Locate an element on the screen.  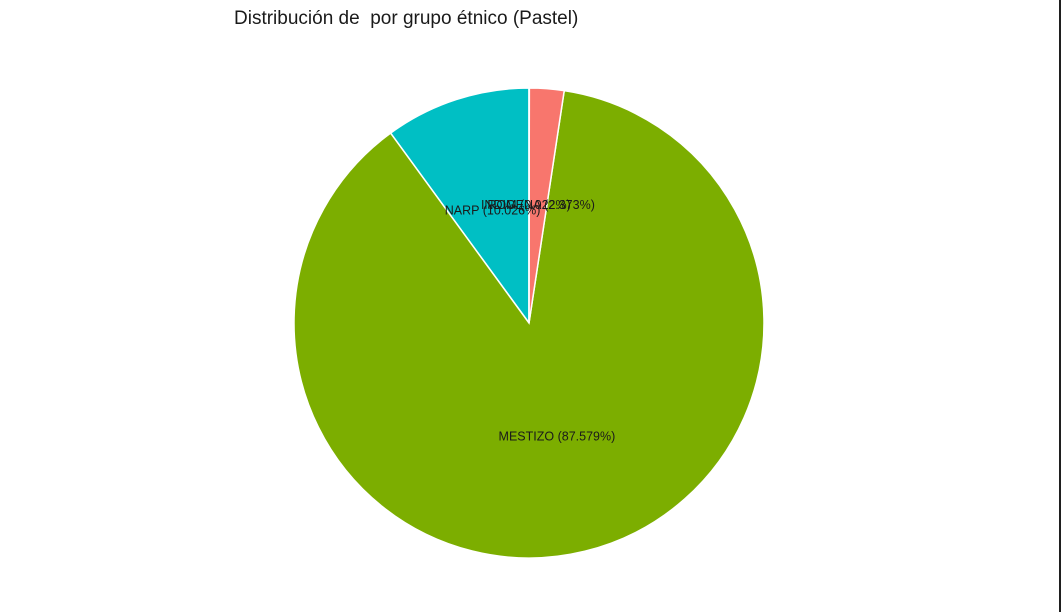
slice-label-mestizo: MESTIZO (87.579%) is located at coordinates (557, 436).